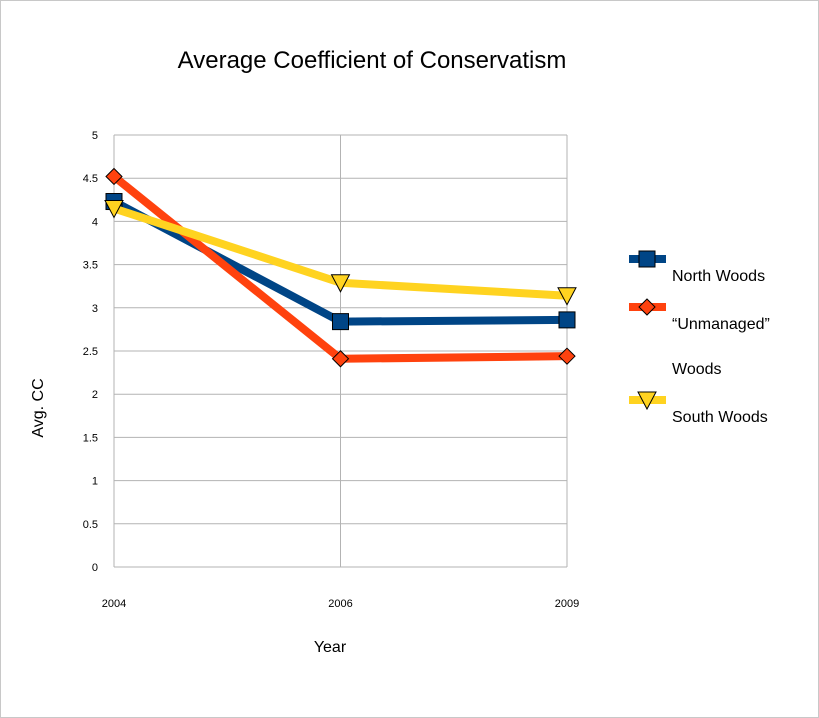 This screenshot has height=718, width=819. Describe the element at coordinates (697, 369) in the screenshot. I see `legend-label: Woods` at that location.